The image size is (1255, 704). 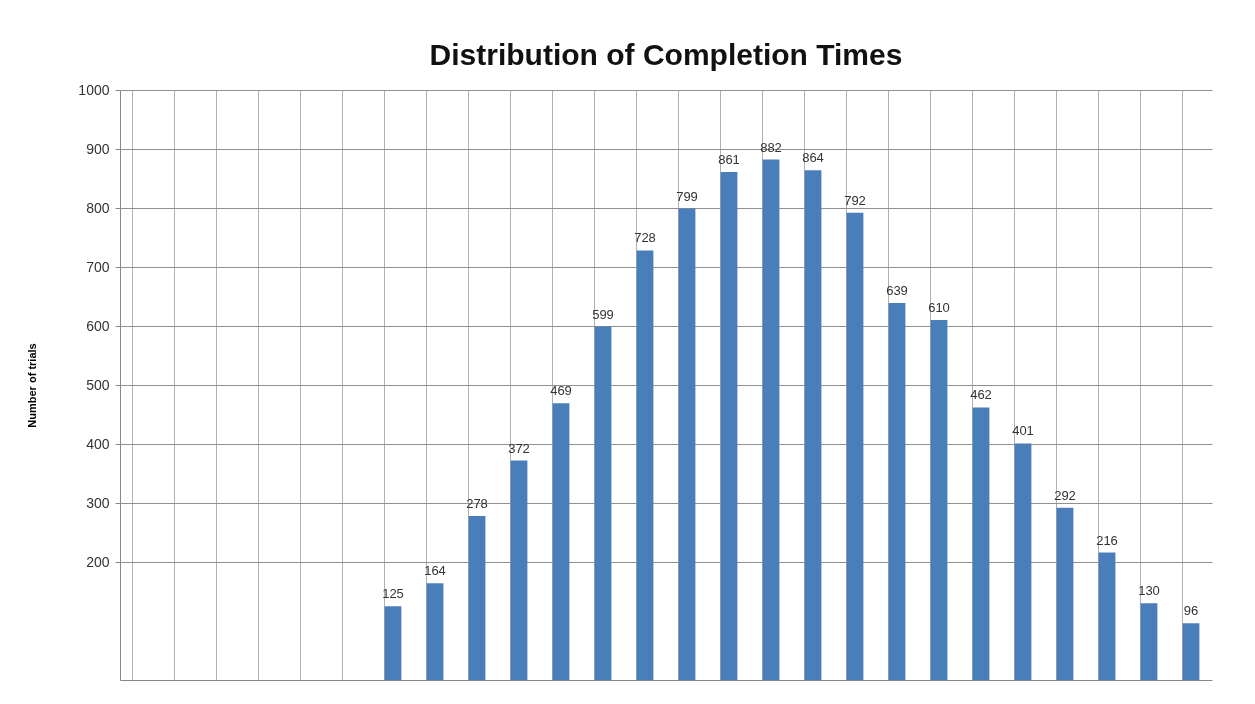 What do you see at coordinates (98, 207) in the screenshot?
I see `y-tick-label: 800` at bounding box center [98, 207].